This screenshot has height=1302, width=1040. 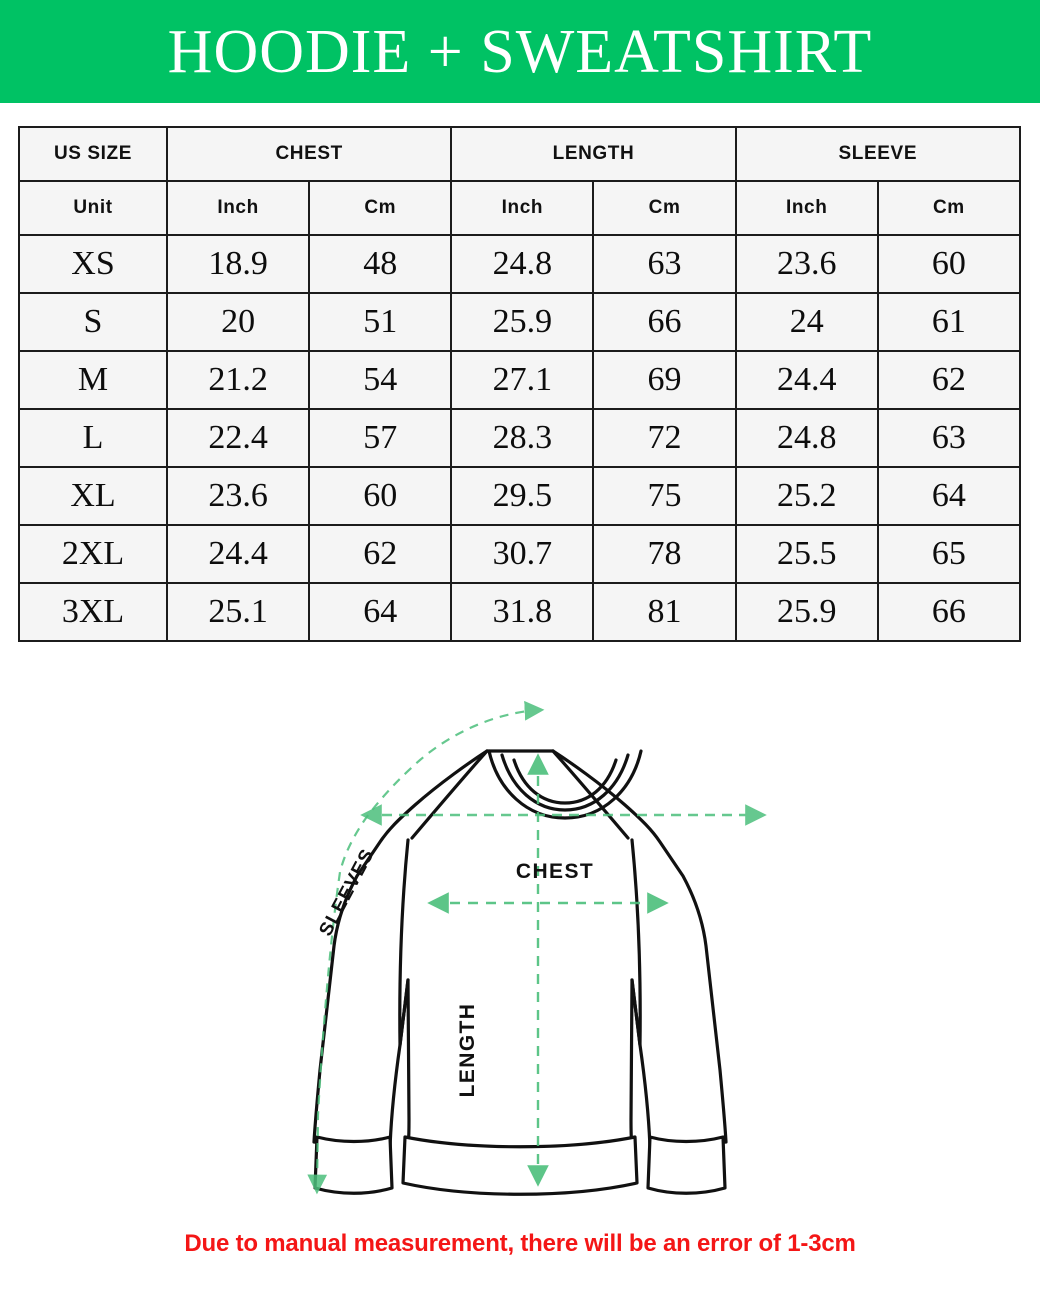 I want to click on cell-sleeve_cm: 62, so click(x=949, y=380).